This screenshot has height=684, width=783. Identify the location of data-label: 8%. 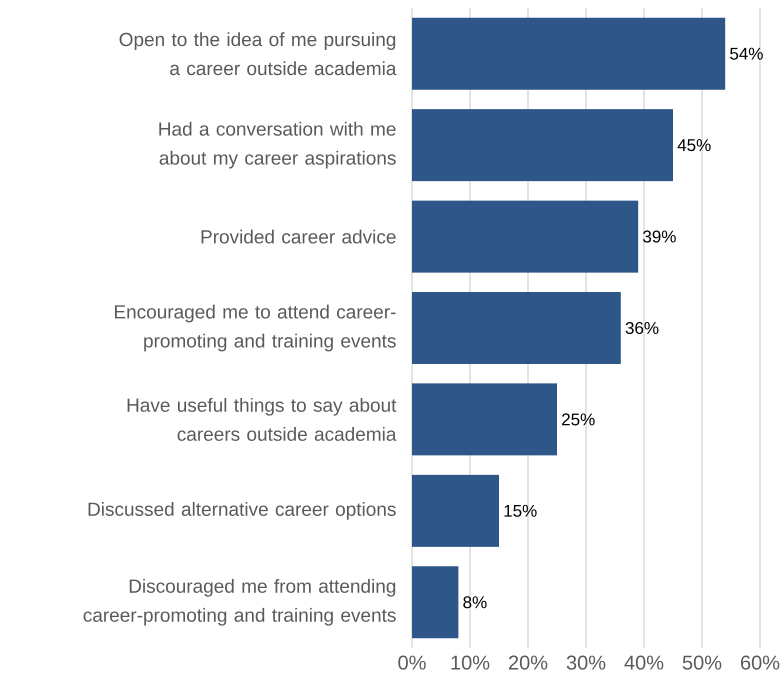
(475, 602).